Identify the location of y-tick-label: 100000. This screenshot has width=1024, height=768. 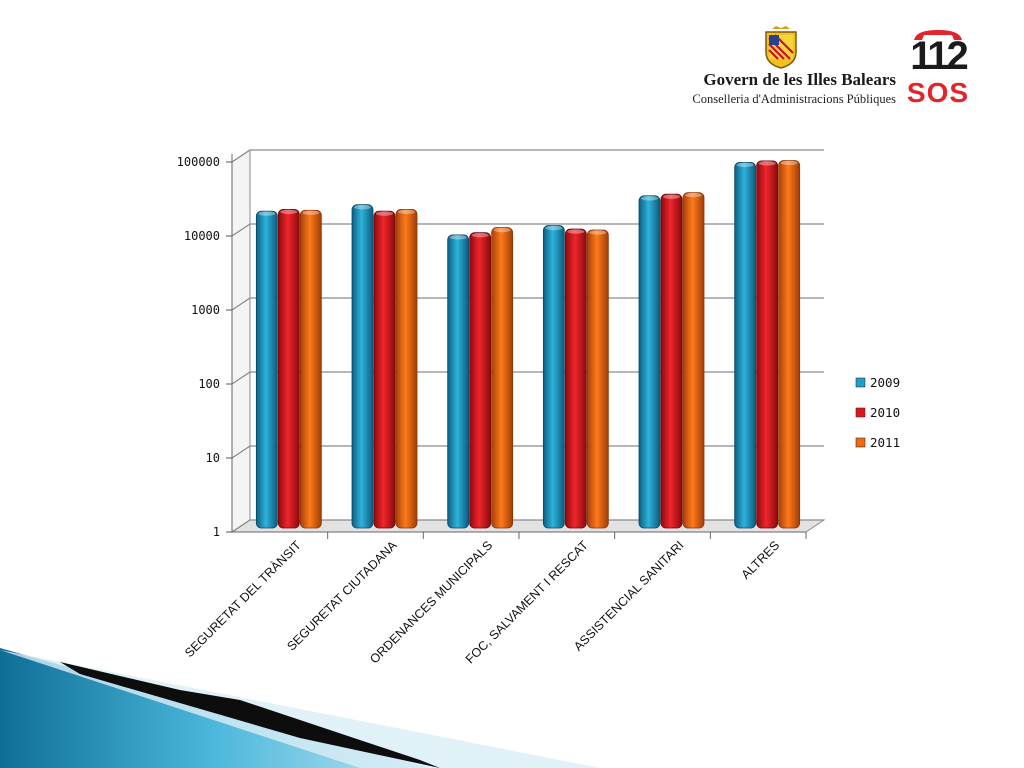
(198, 162).